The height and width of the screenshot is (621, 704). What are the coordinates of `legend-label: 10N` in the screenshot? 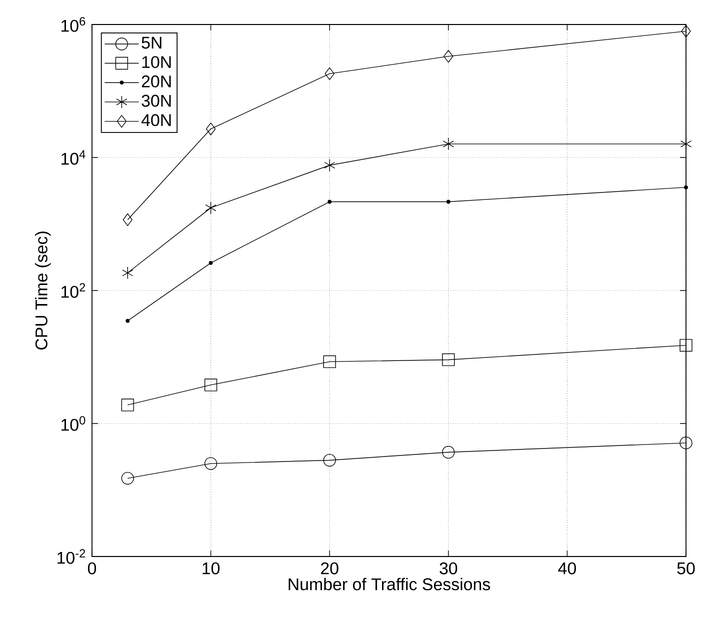 It's located at (156, 62).